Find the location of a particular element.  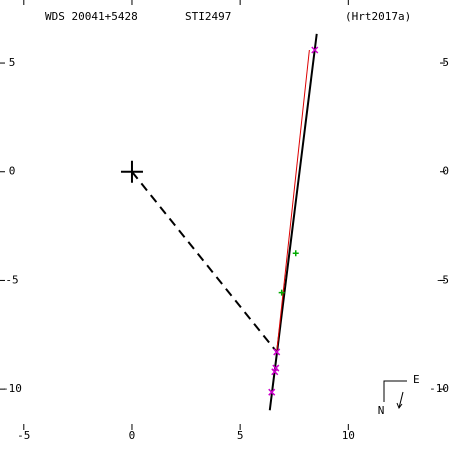

y-tick-label: -10 is located at coordinates (12, 388).